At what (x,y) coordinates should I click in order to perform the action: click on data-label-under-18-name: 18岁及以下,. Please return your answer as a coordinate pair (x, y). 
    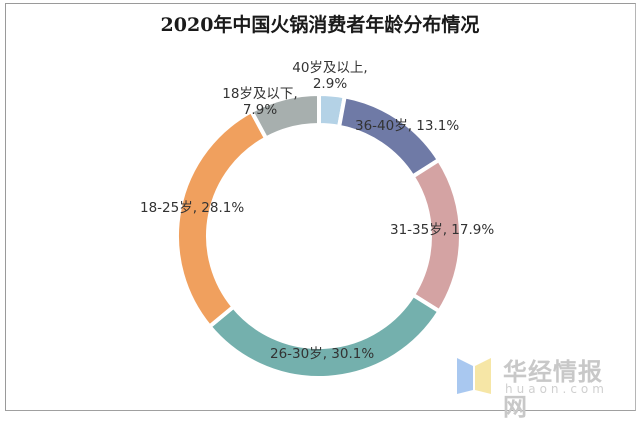
    Looking at the image, I should click on (260, 94).